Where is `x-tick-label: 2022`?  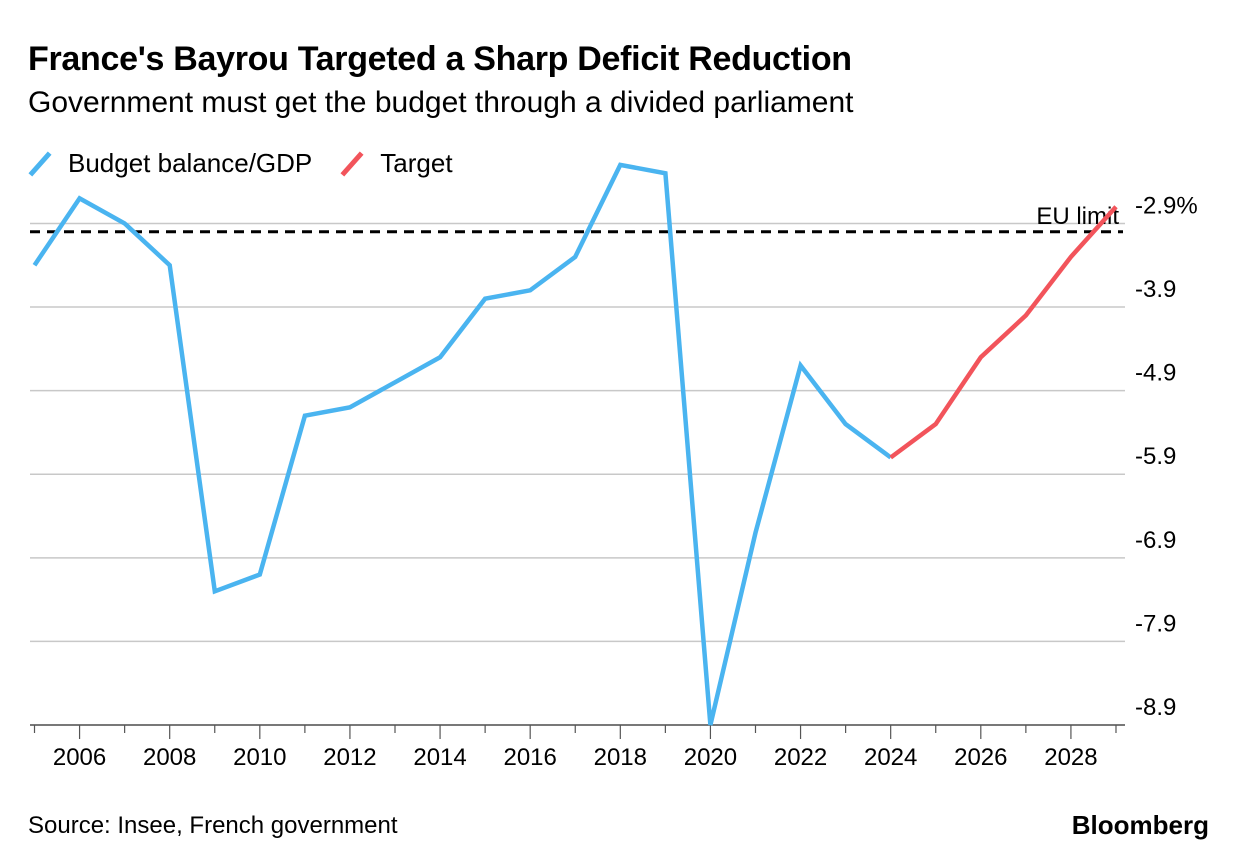 x-tick-label: 2022 is located at coordinates (800, 757).